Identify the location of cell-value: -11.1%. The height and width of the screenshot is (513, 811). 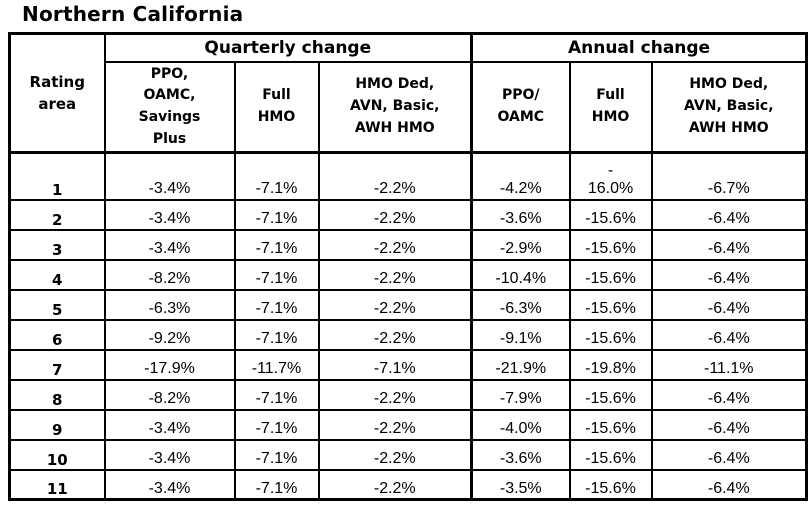
(729, 364).